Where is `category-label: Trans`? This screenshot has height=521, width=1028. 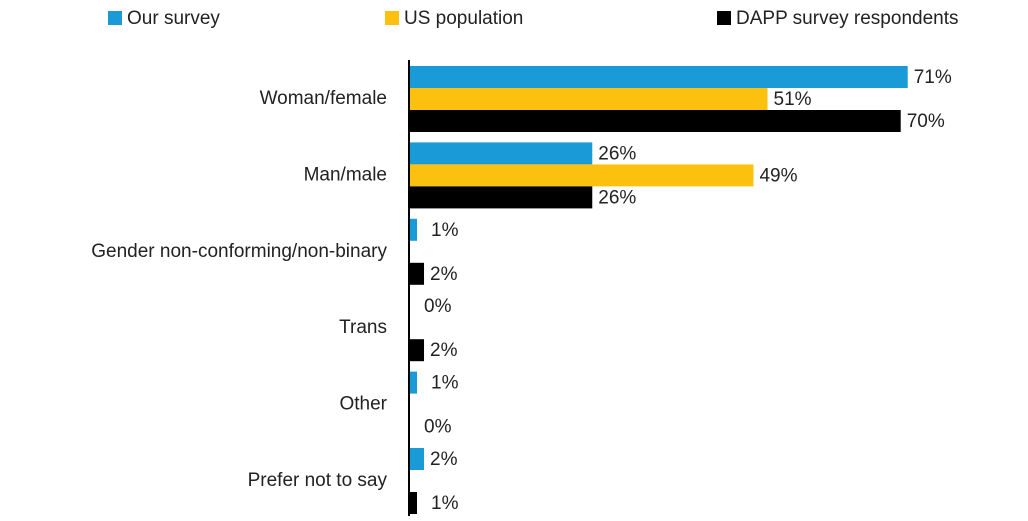
category-label: Trans is located at coordinates (363, 327).